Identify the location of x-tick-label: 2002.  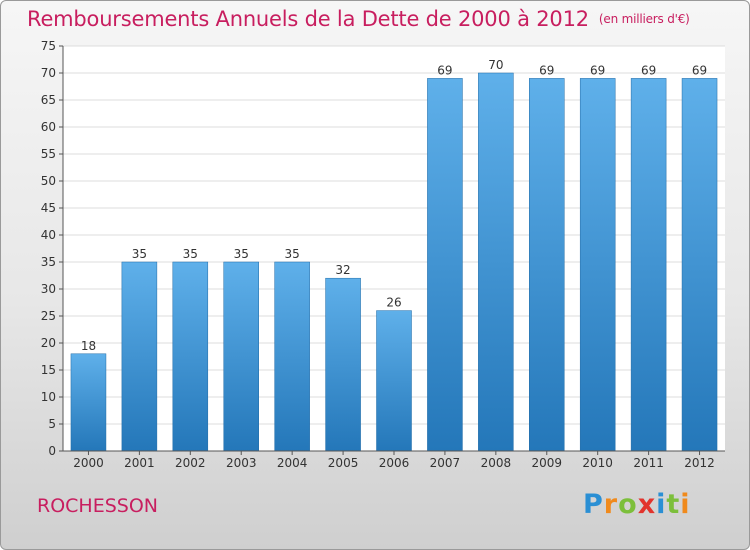
(190, 463).